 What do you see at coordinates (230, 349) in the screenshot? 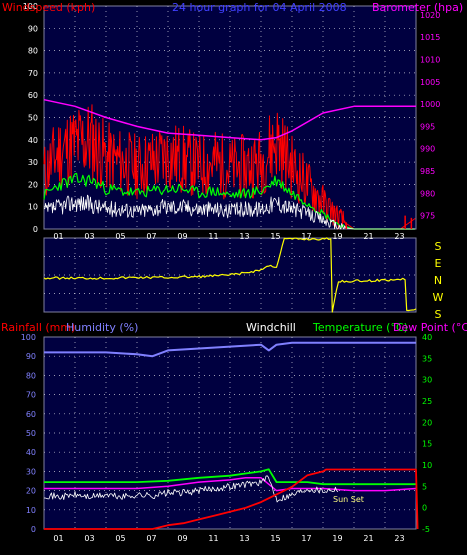
I see `humidity-series-line` at bounding box center [230, 349].